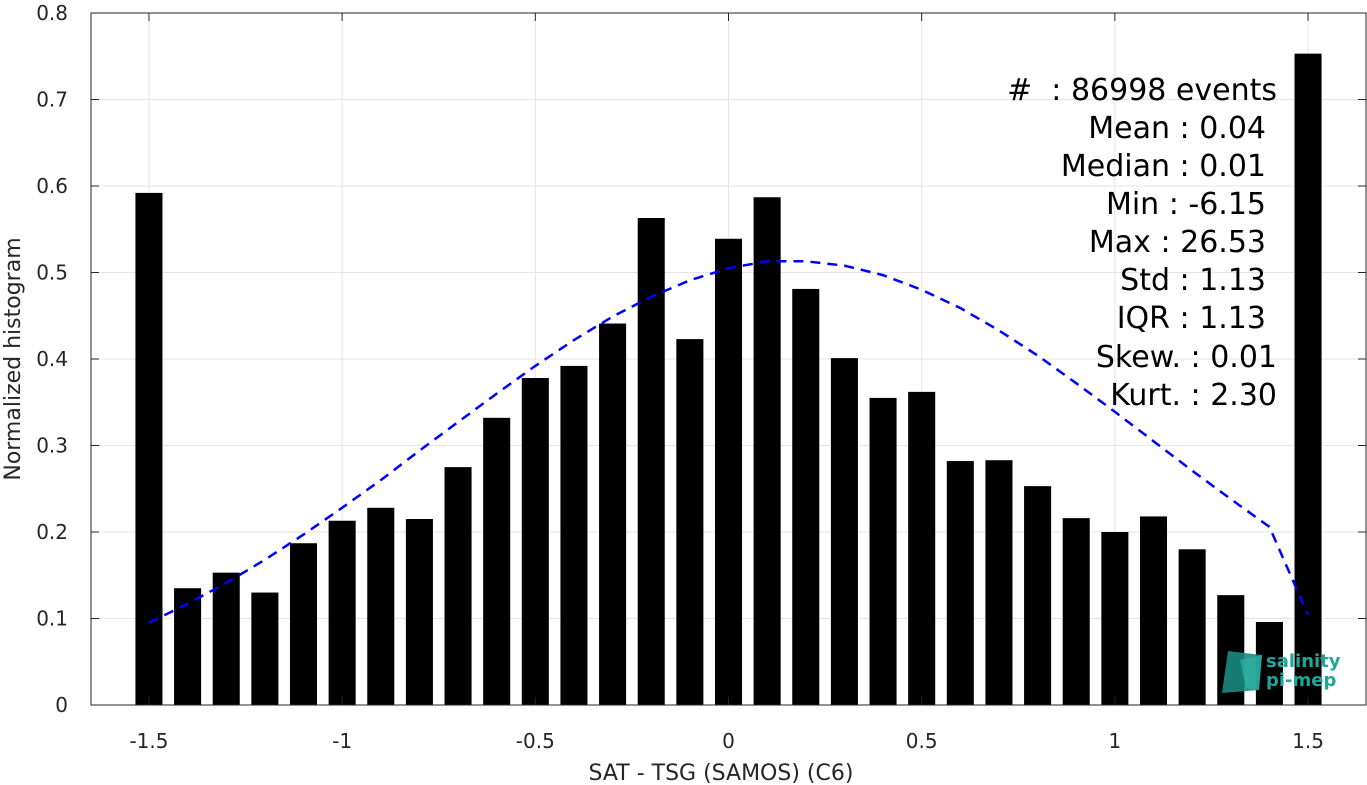  Describe the element at coordinates (1163, 166) in the screenshot. I see `stats-median: Median : 0.01` at that location.